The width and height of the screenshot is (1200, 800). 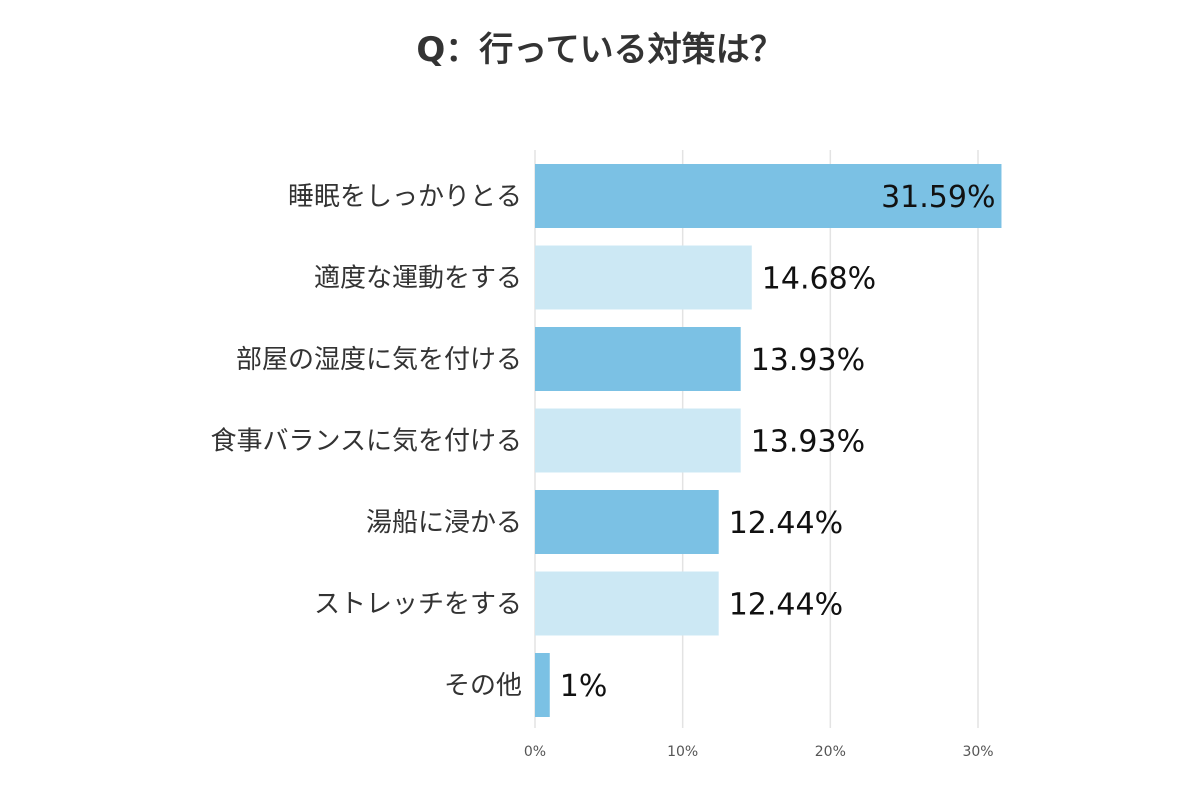 I want to click on data-label: 1%, so click(x=584, y=686).